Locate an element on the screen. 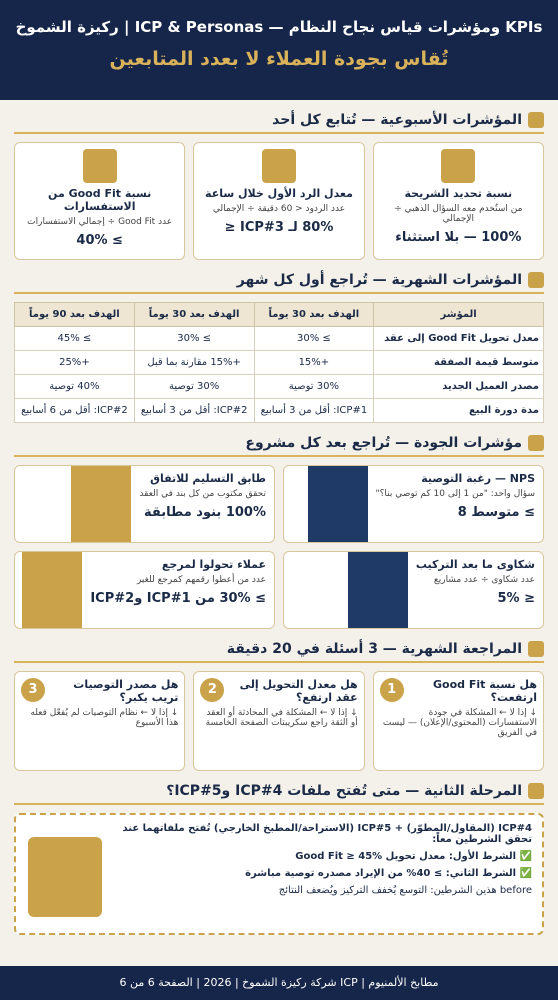  section-title: المراجعة الشهرية — 3 أسئلة في 20 دقيقة is located at coordinates (279, 652).